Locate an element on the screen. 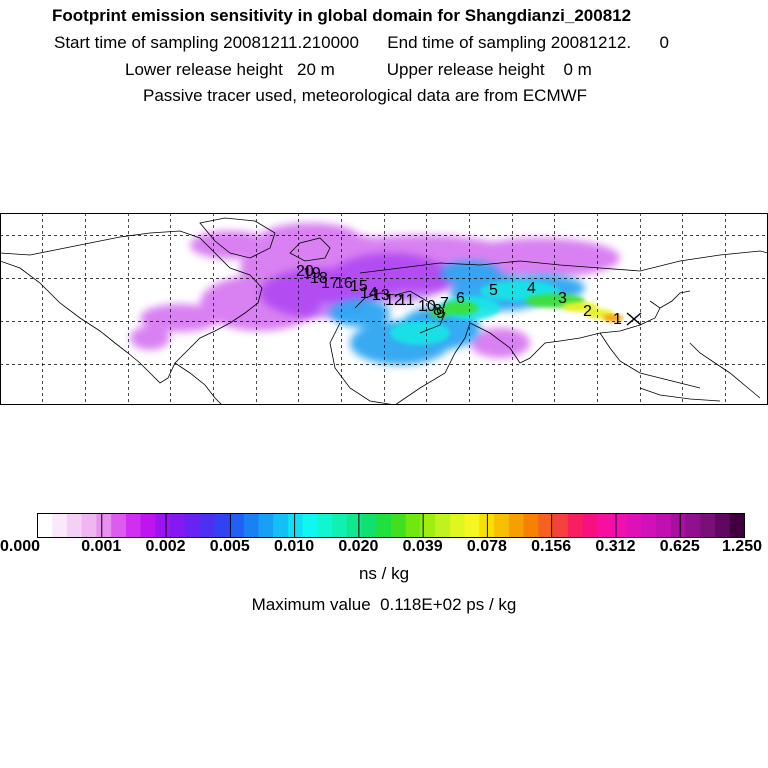 The image size is (768, 768). day-label-6: 6 is located at coordinates (460, 298).